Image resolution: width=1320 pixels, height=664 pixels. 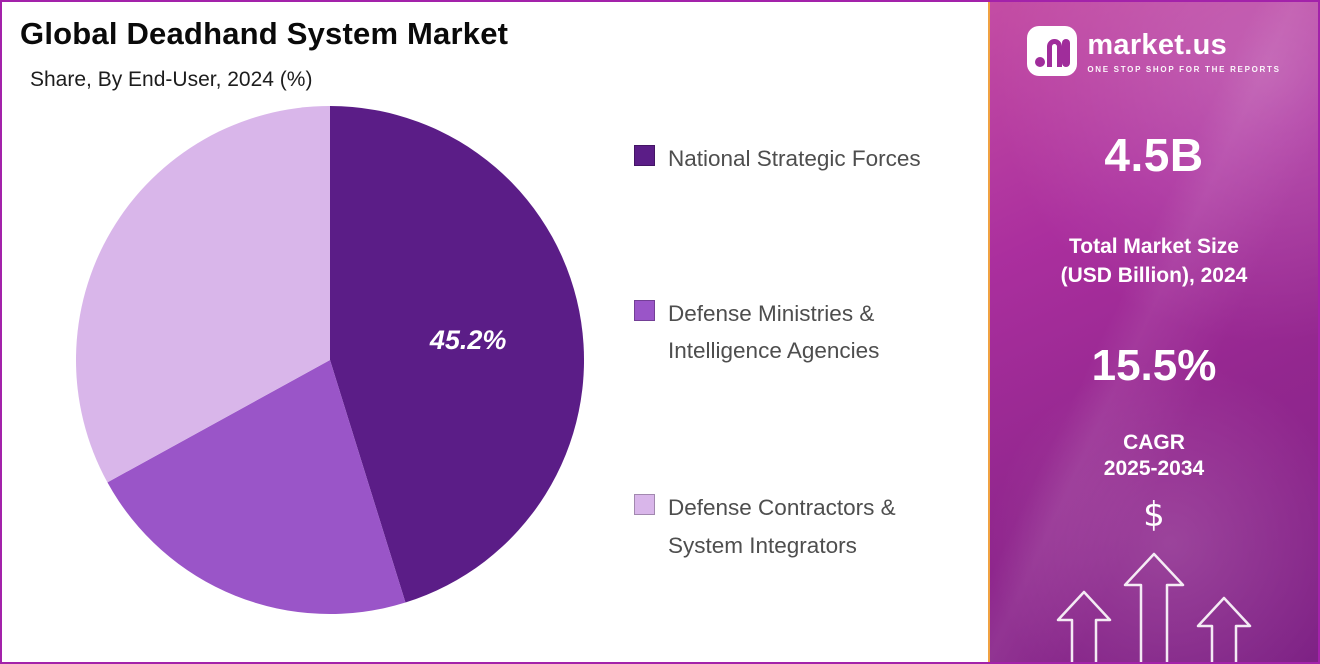 I want to click on cagr-label: CAGR, so click(x=1154, y=442).